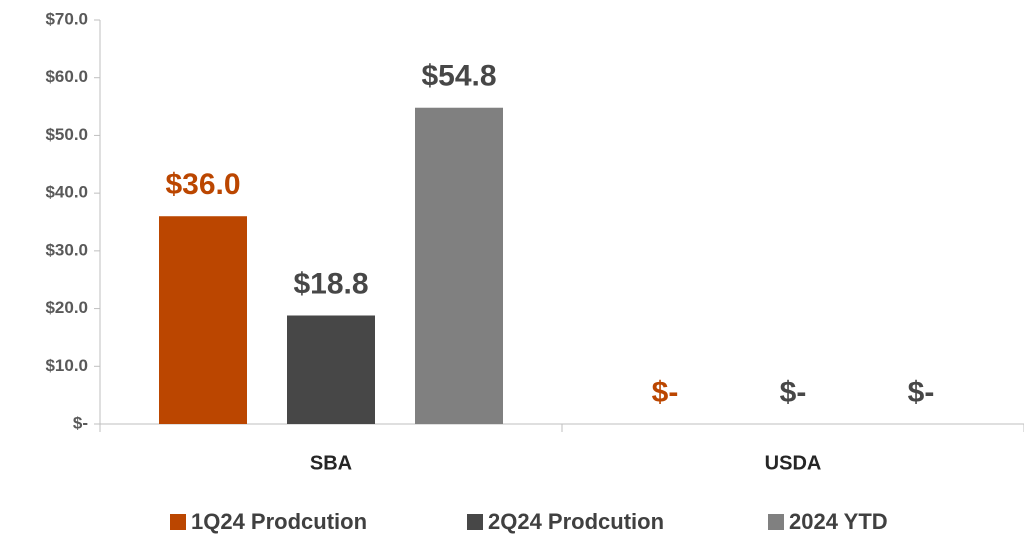 This screenshot has height=536, width=1024. I want to click on x-tick-label: SBA, so click(331, 463).